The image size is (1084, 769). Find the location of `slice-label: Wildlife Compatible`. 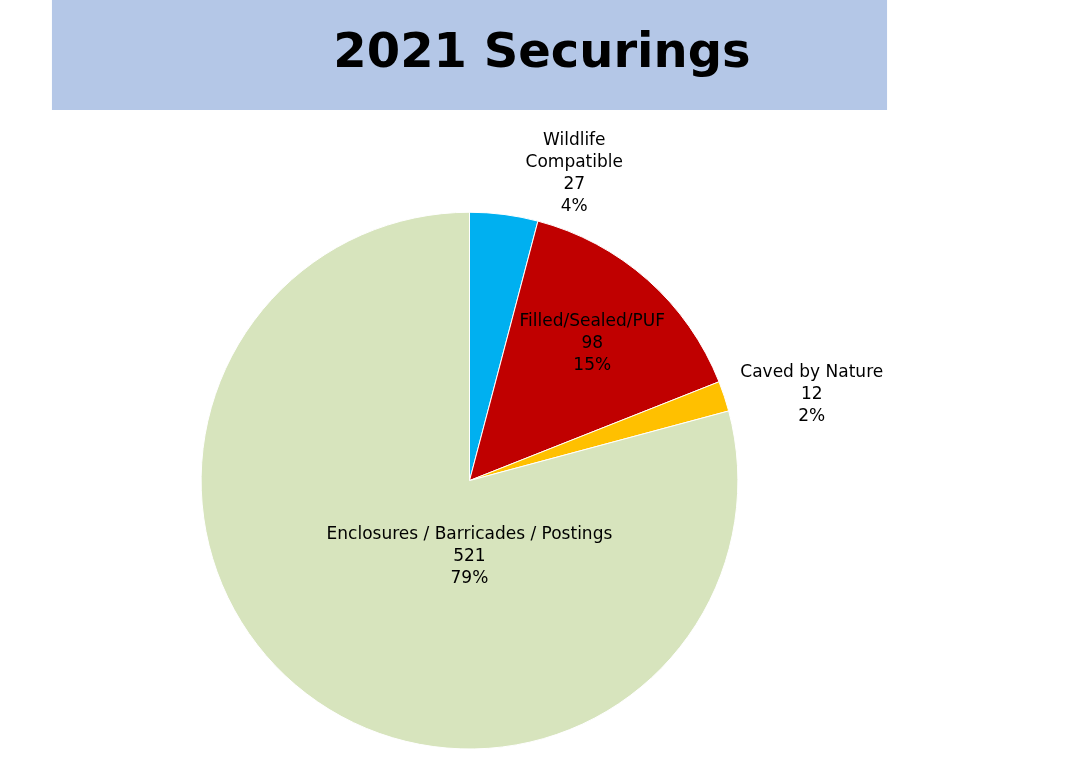

slice-label: Wildlife Compatible is located at coordinates (574, 149).